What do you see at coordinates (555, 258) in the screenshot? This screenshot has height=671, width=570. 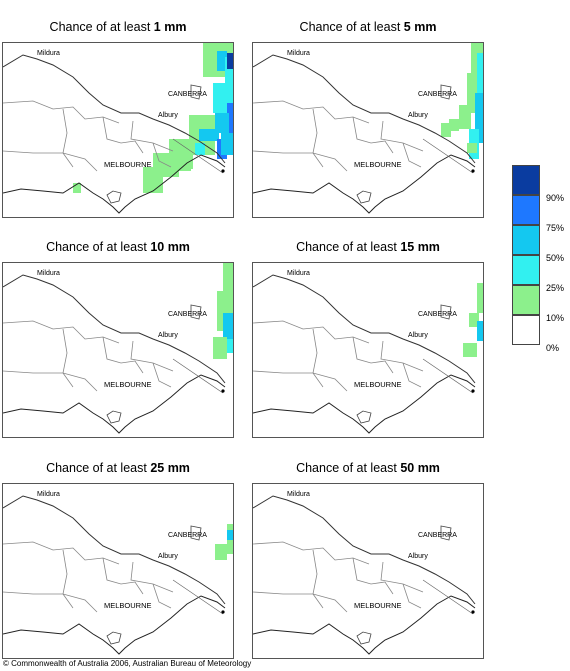 I see `legend-label-50: 50%` at bounding box center [555, 258].